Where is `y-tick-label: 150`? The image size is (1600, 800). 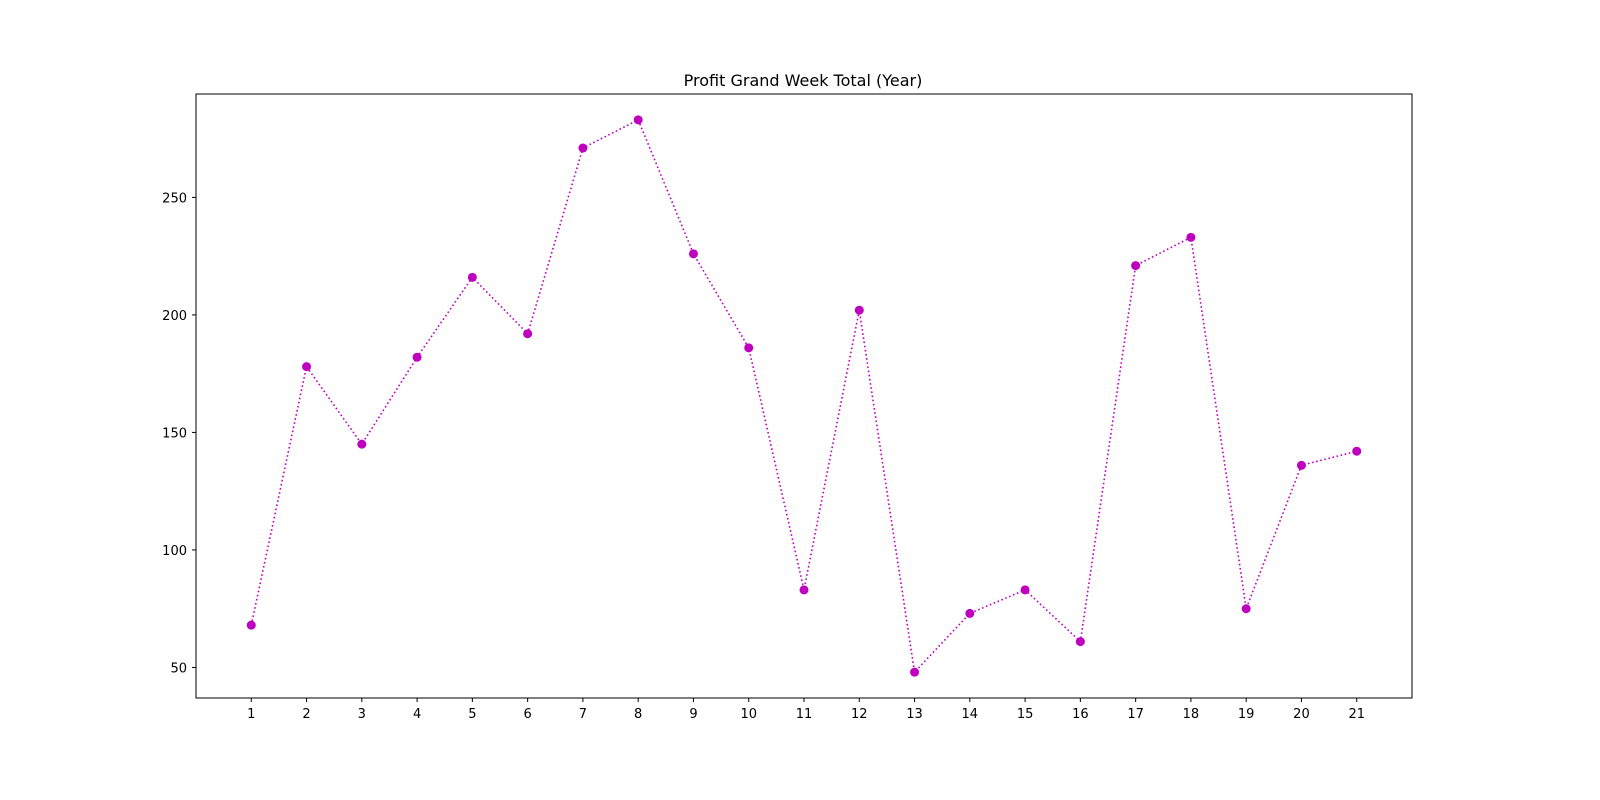 y-tick-label: 150 is located at coordinates (174, 433).